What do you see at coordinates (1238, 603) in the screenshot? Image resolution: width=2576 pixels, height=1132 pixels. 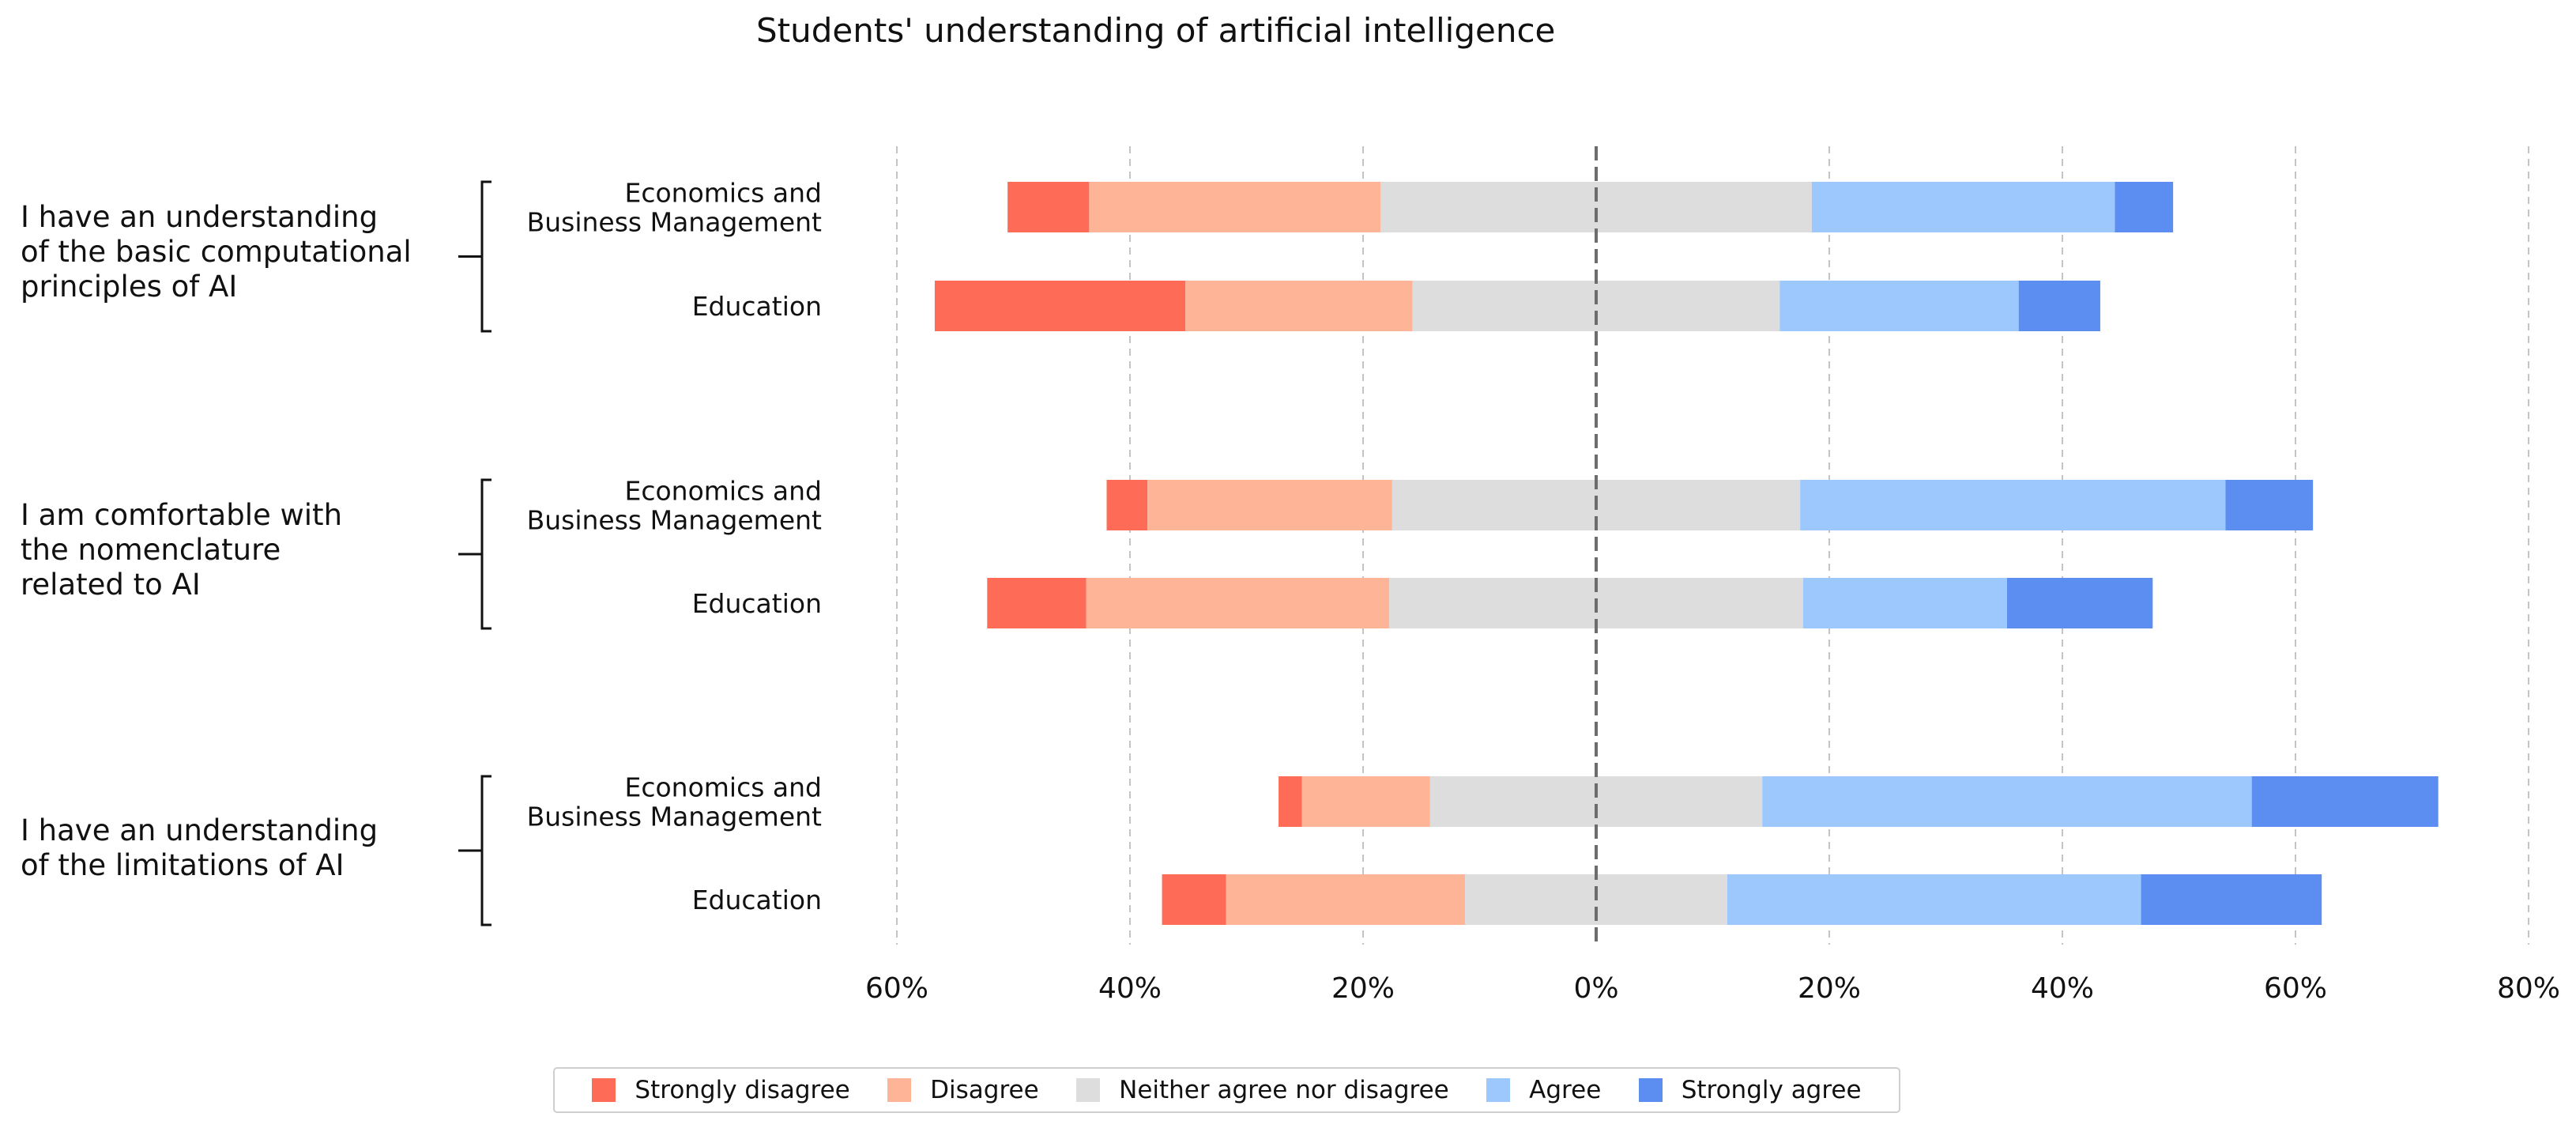 I see `bar-g1-r1-s1` at bounding box center [1238, 603].